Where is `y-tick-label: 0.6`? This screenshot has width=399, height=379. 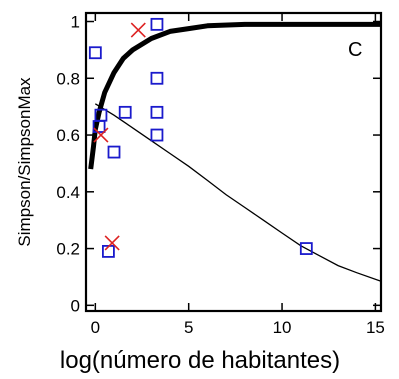
y-tick-label: 0.6 is located at coordinates (68, 135).